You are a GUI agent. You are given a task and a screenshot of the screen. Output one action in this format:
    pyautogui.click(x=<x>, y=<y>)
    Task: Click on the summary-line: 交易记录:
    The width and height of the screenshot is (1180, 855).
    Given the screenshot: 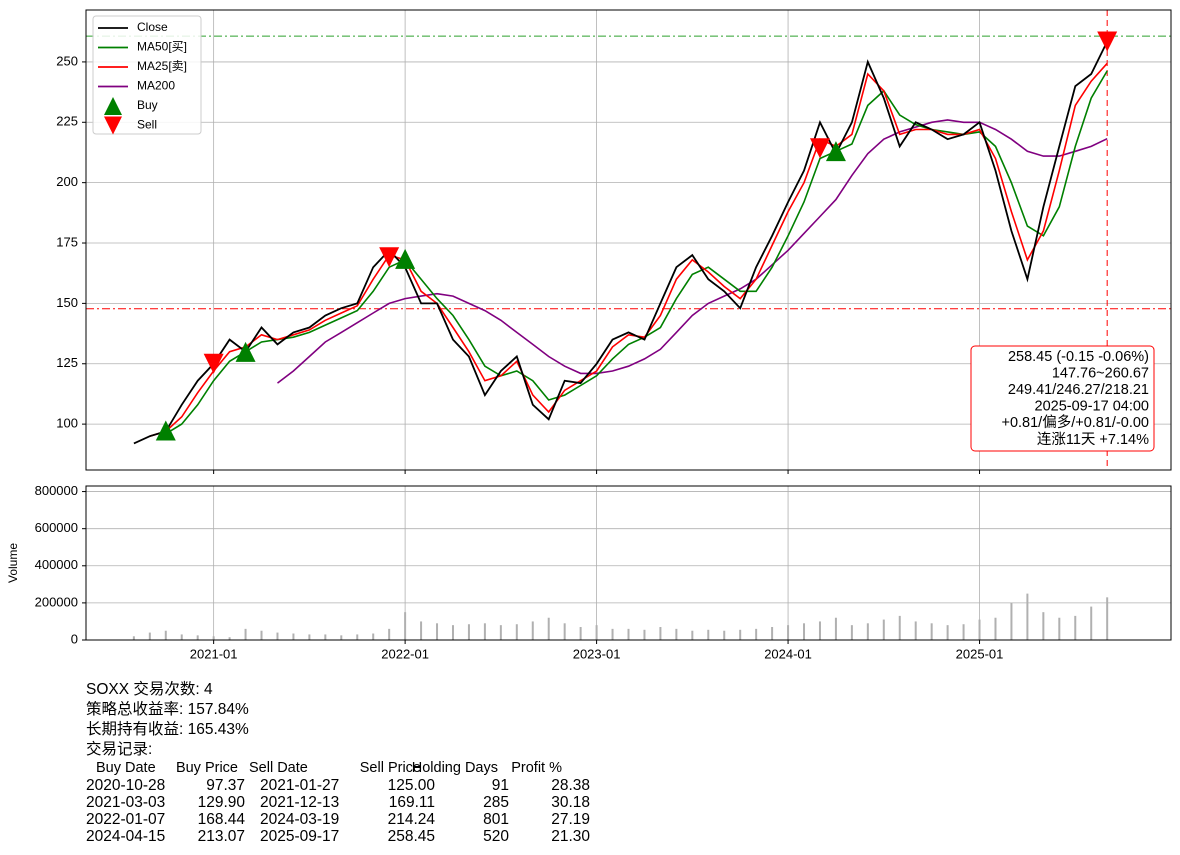 What is the action you would take?
    pyautogui.click(x=119, y=749)
    